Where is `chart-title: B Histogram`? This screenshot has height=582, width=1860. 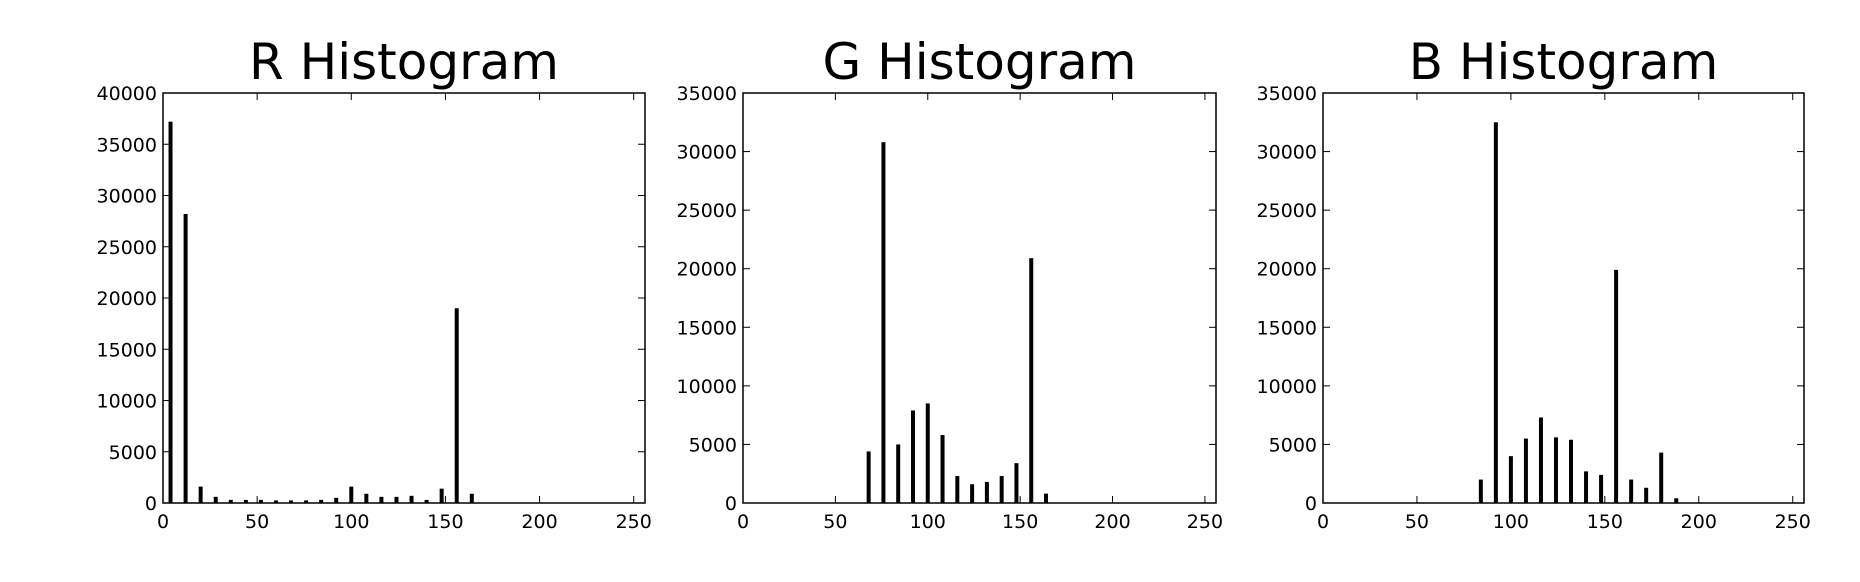 chart-title: B Histogram is located at coordinates (1564, 62).